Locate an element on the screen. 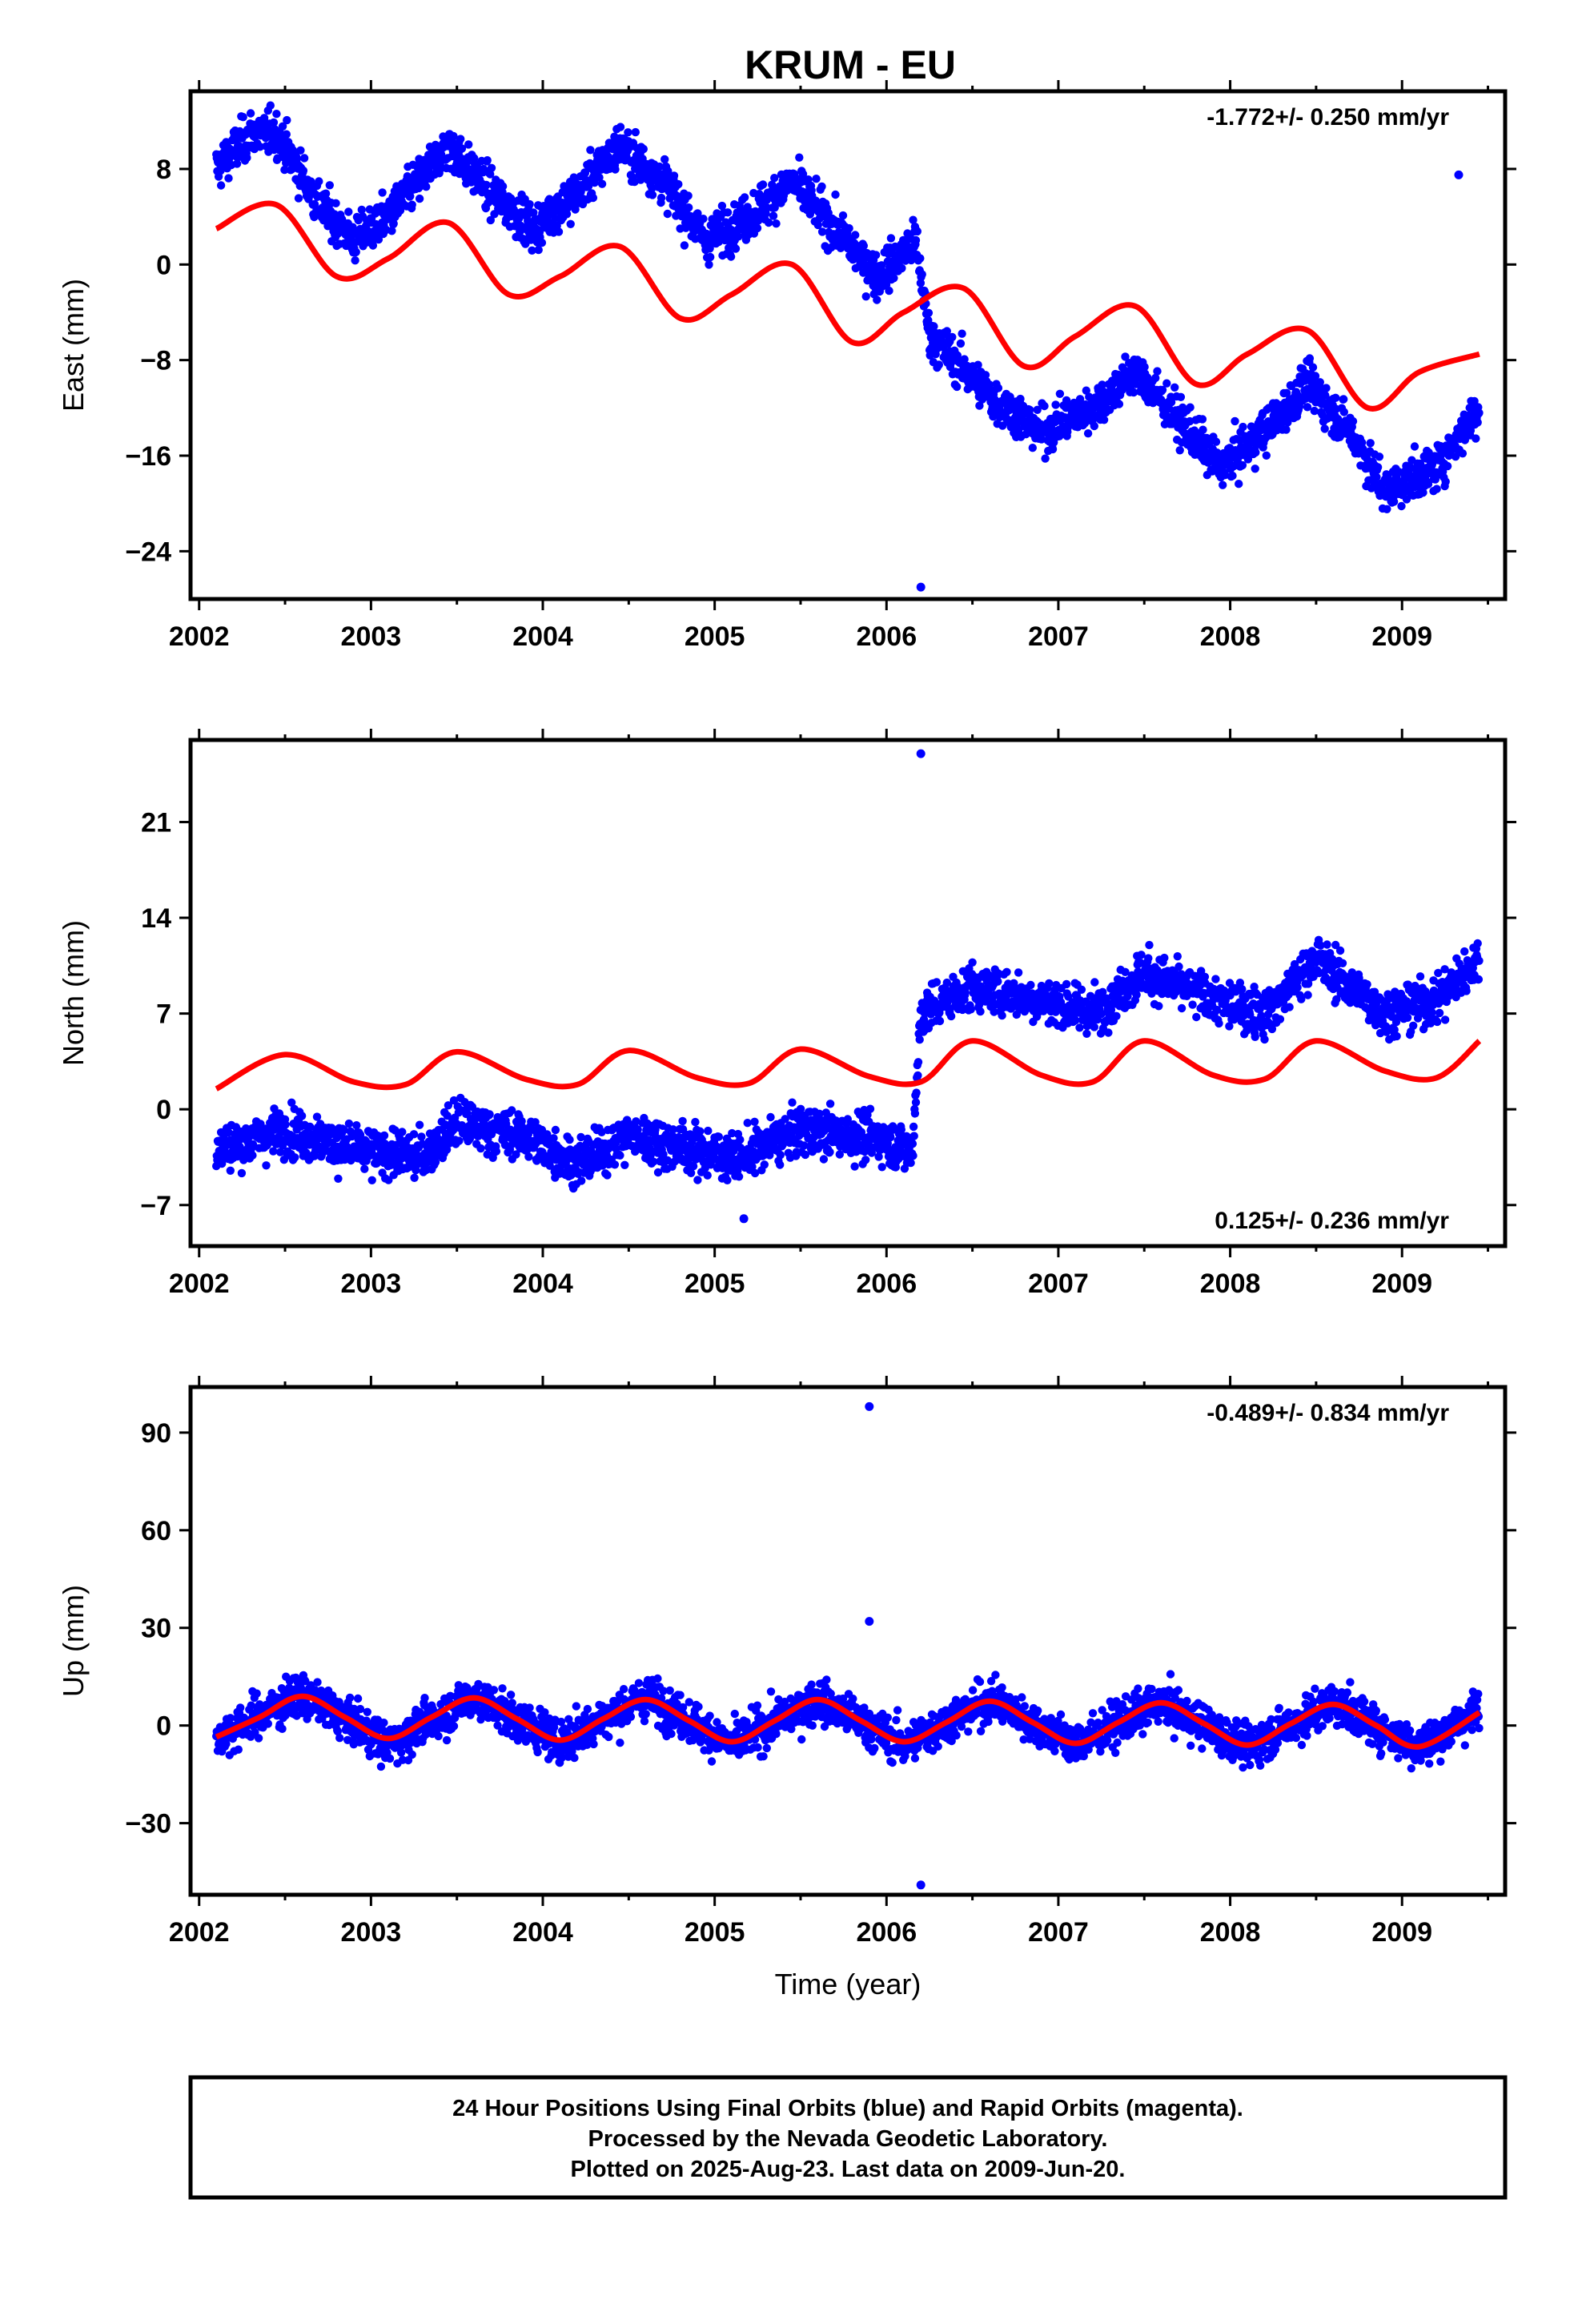  east-model-curve is located at coordinates (847, 306).